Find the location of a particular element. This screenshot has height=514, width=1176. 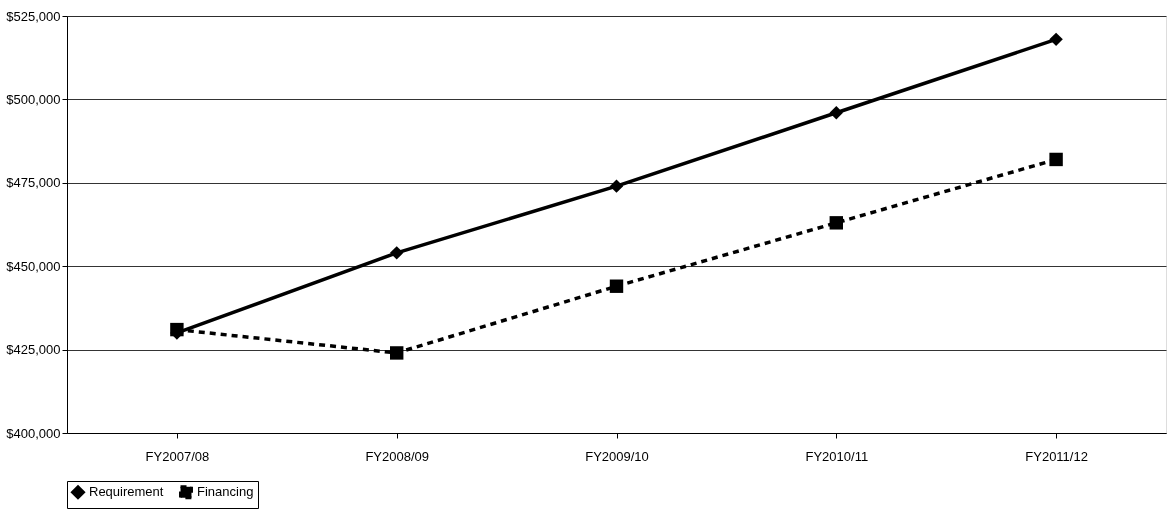

legend-label: Financing is located at coordinates (225, 492).